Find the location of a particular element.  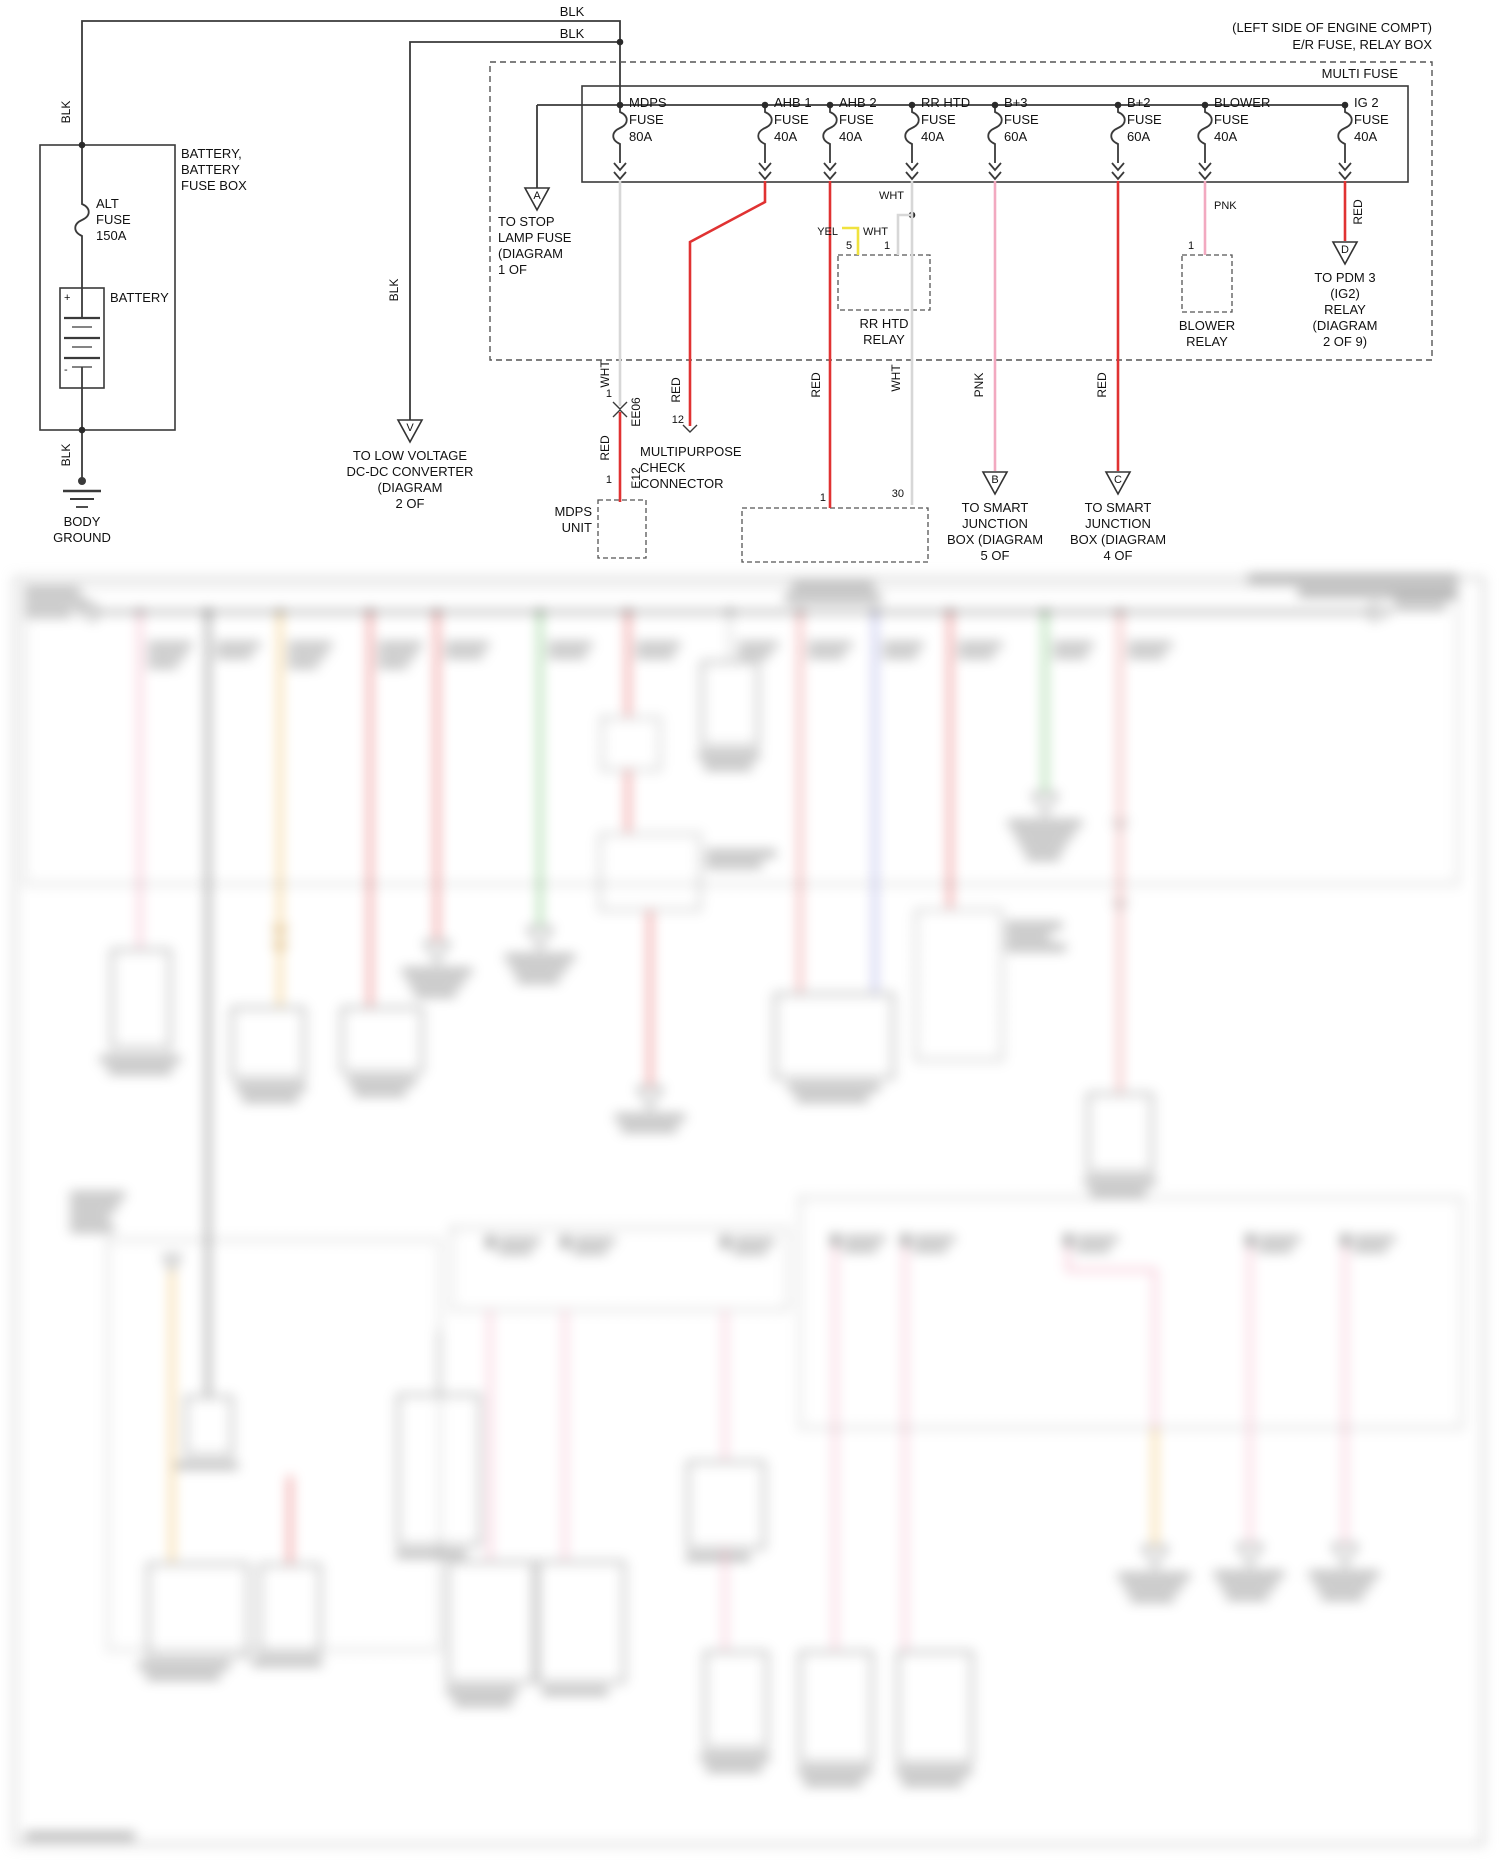

triangle-d-letter: D is located at coordinates (1345, 250).